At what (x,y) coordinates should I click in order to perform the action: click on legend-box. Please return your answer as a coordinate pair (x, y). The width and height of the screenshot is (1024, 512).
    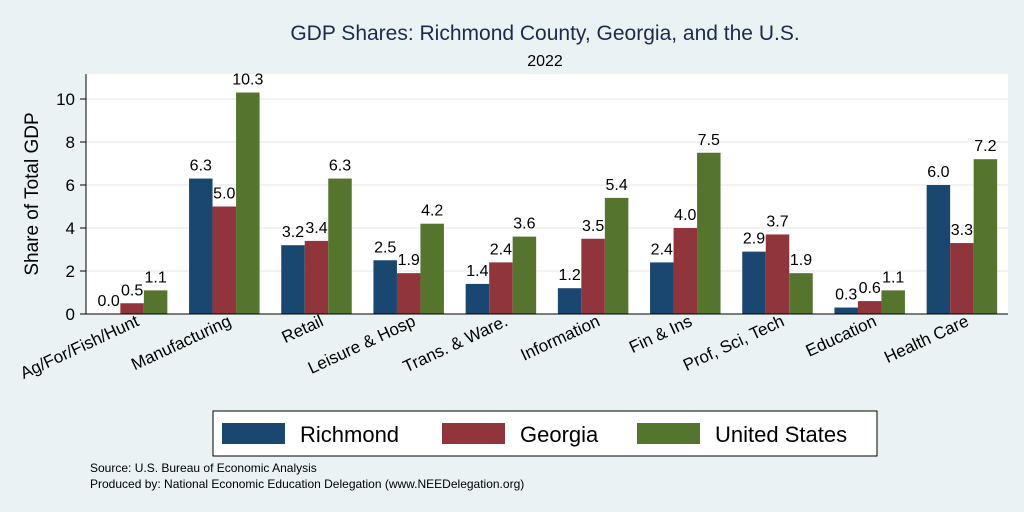
    Looking at the image, I should click on (545, 433).